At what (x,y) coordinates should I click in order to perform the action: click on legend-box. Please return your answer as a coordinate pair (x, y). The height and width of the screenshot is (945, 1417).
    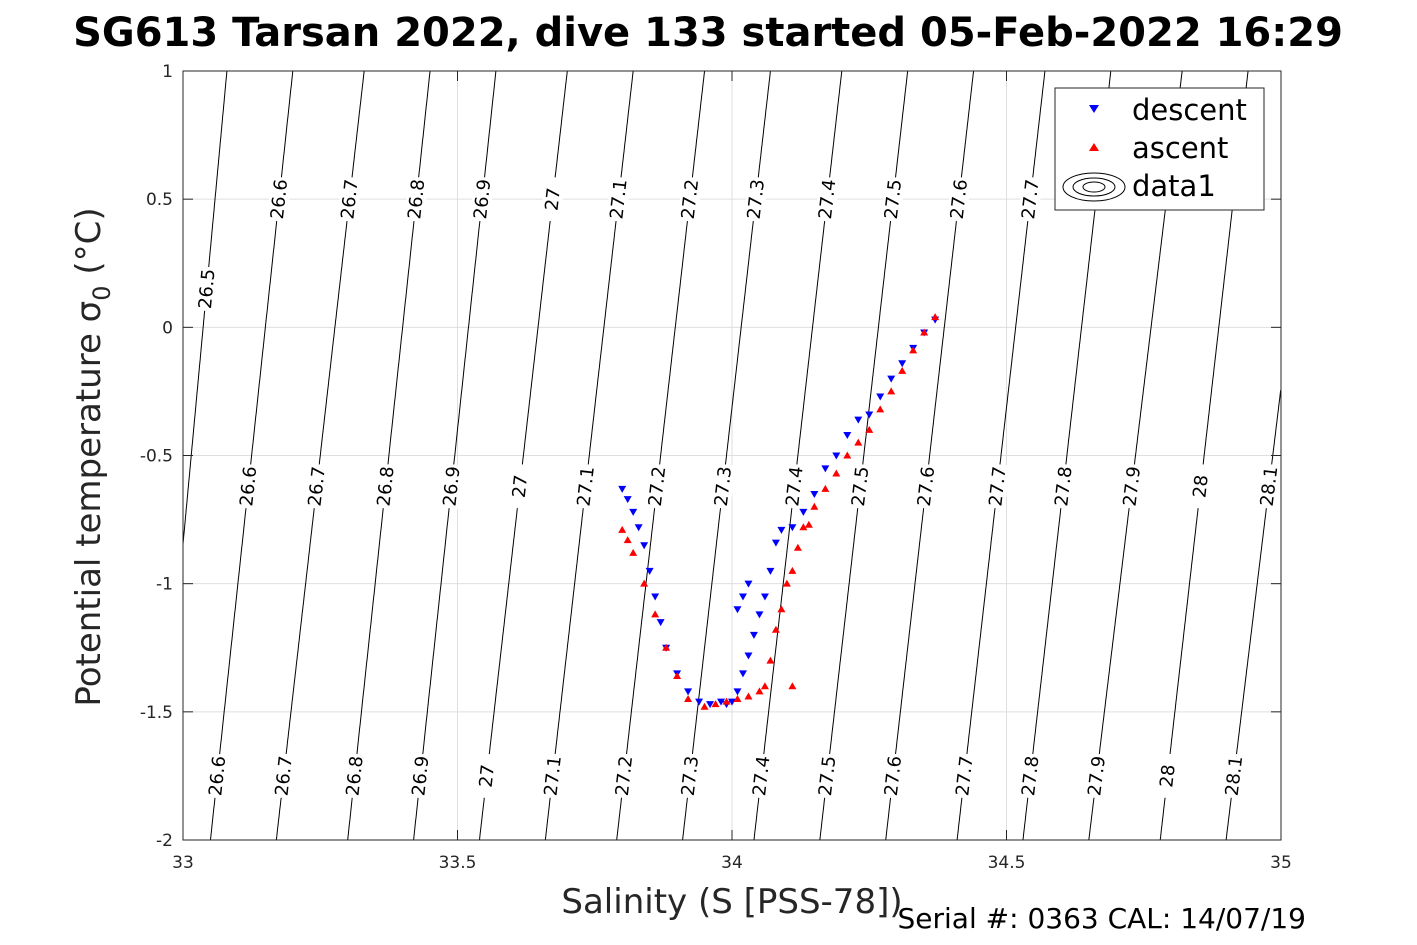
    Looking at the image, I should click on (1159, 149).